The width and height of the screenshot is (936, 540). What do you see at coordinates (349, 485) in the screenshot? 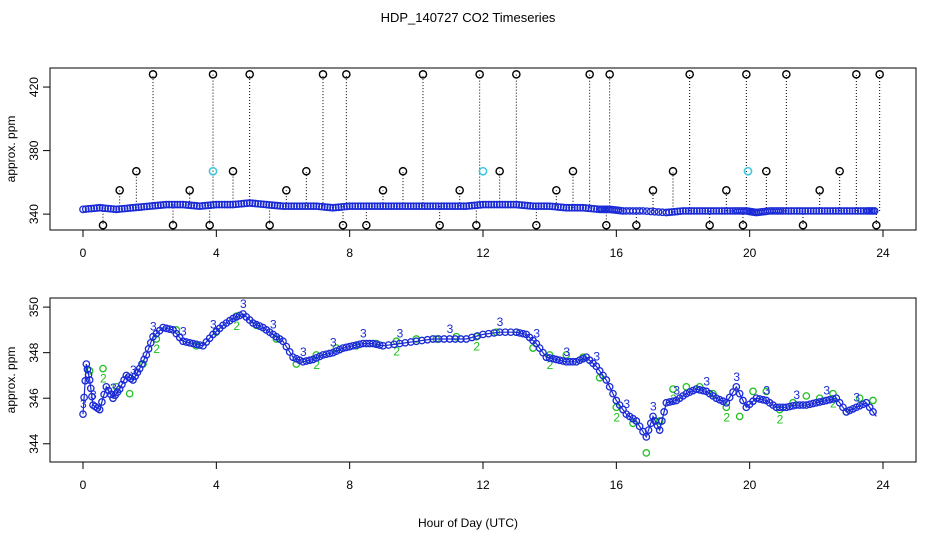
I see `x-tick-label: 8` at bounding box center [349, 485].